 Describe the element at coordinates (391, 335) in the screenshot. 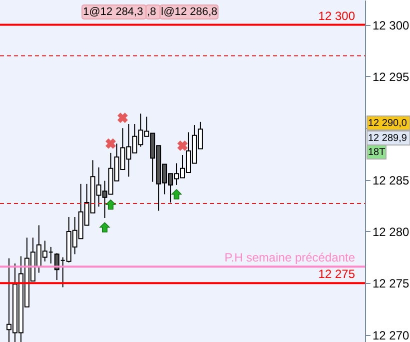

I see `y-tick-label: 12 270` at that location.